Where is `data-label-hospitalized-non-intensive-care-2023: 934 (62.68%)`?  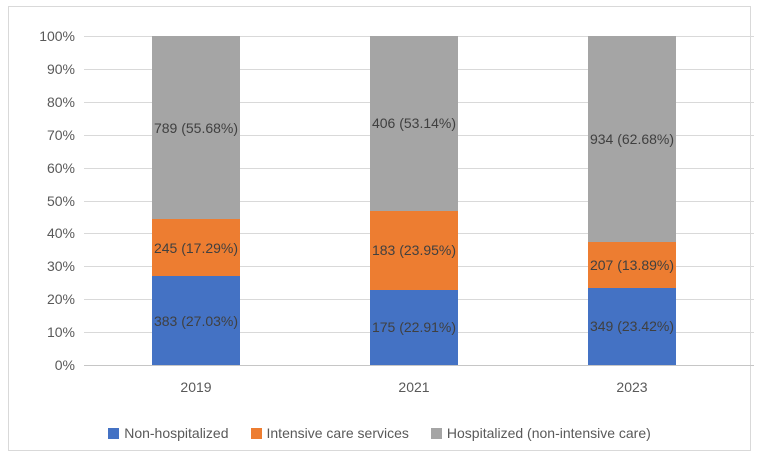
data-label-hospitalized-non-intensive-care-2023: 934 (62.68%) is located at coordinates (632, 139).